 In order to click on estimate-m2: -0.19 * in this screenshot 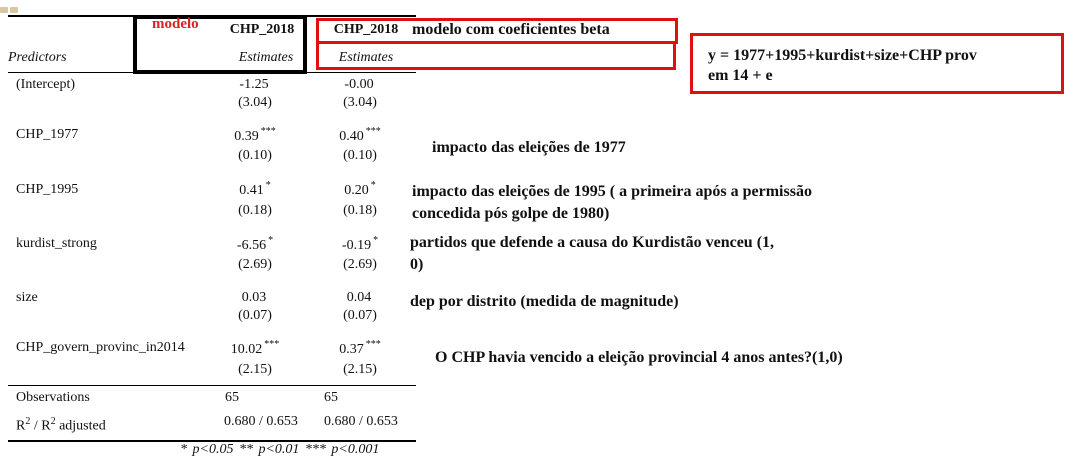, I will do `click(360, 244)`.